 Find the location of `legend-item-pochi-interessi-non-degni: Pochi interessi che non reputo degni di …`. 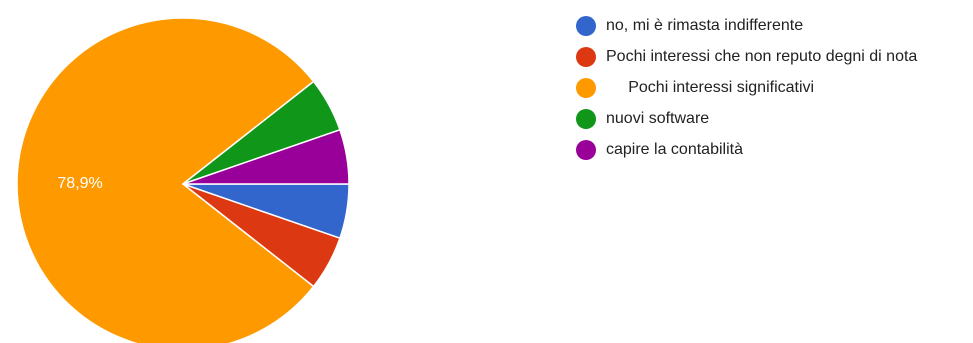

legend-item-pochi-interessi-non-degni: Pochi interessi che non reputo degni di … is located at coordinates (766, 57).